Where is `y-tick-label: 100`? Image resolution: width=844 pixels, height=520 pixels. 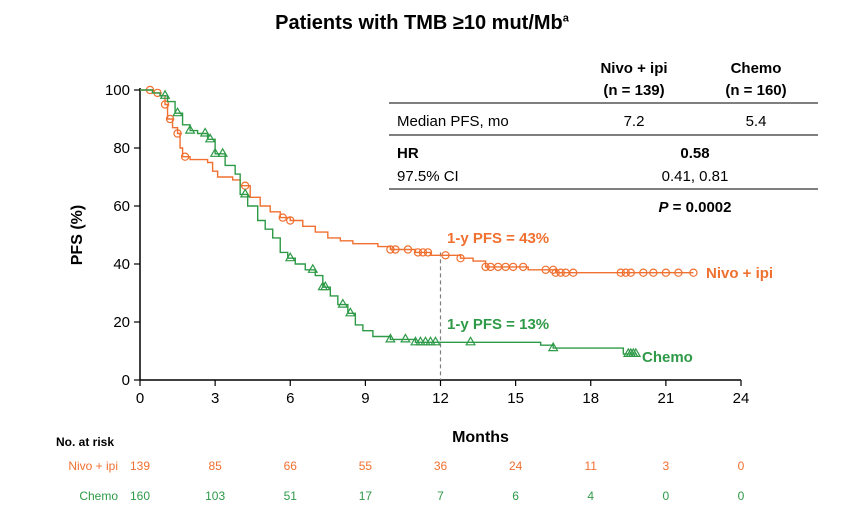 y-tick-label: 100 is located at coordinates (117, 90).